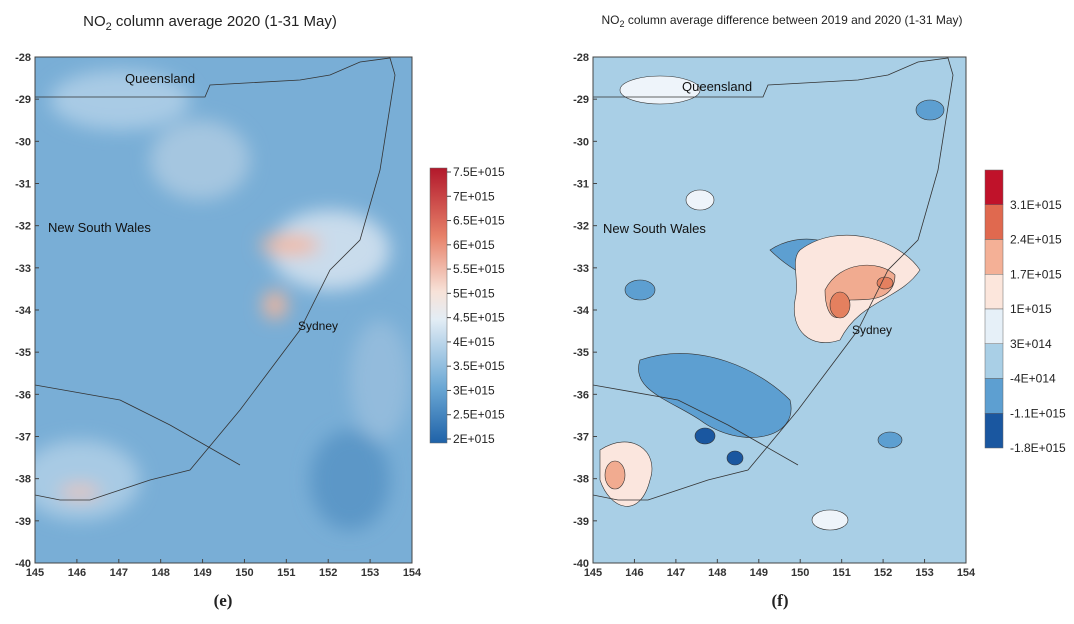 This screenshot has height=624, width=1074. Describe the element at coordinates (1036, 205) in the screenshot. I see `colorbar-label: 3.1E+015` at that location.